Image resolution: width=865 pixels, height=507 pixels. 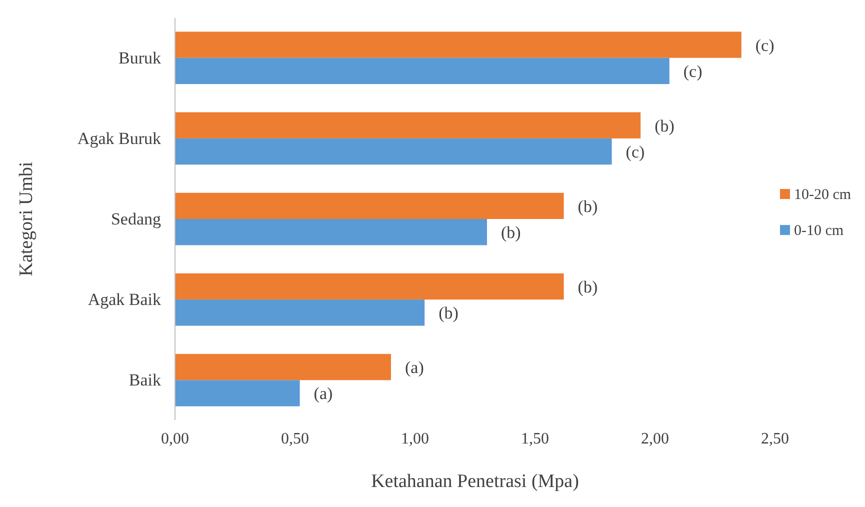 What do you see at coordinates (535, 439) in the screenshot?
I see `x-tick-label: 1,50` at bounding box center [535, 439].